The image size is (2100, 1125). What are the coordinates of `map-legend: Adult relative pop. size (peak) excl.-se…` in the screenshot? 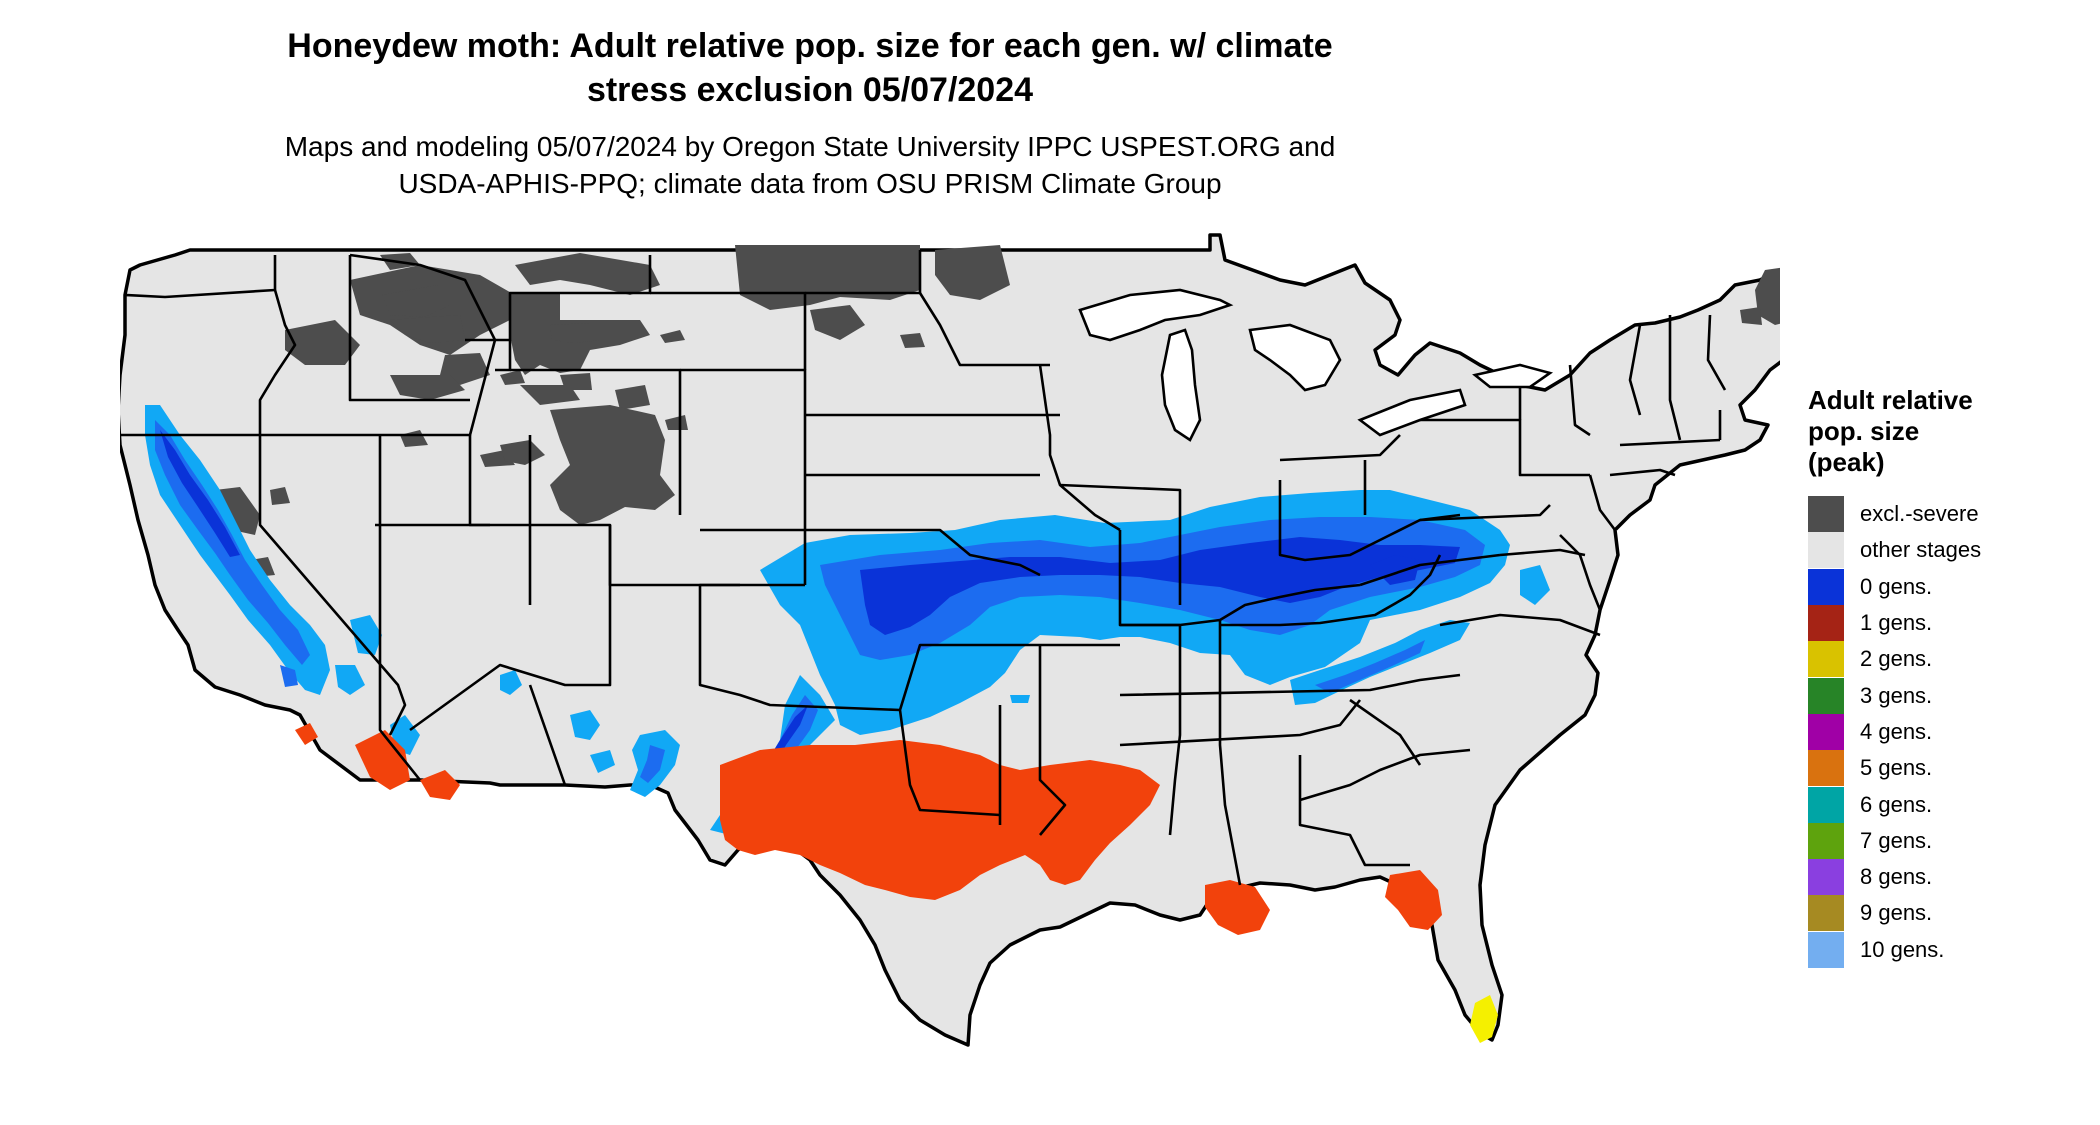 It's located at (1948, 676).